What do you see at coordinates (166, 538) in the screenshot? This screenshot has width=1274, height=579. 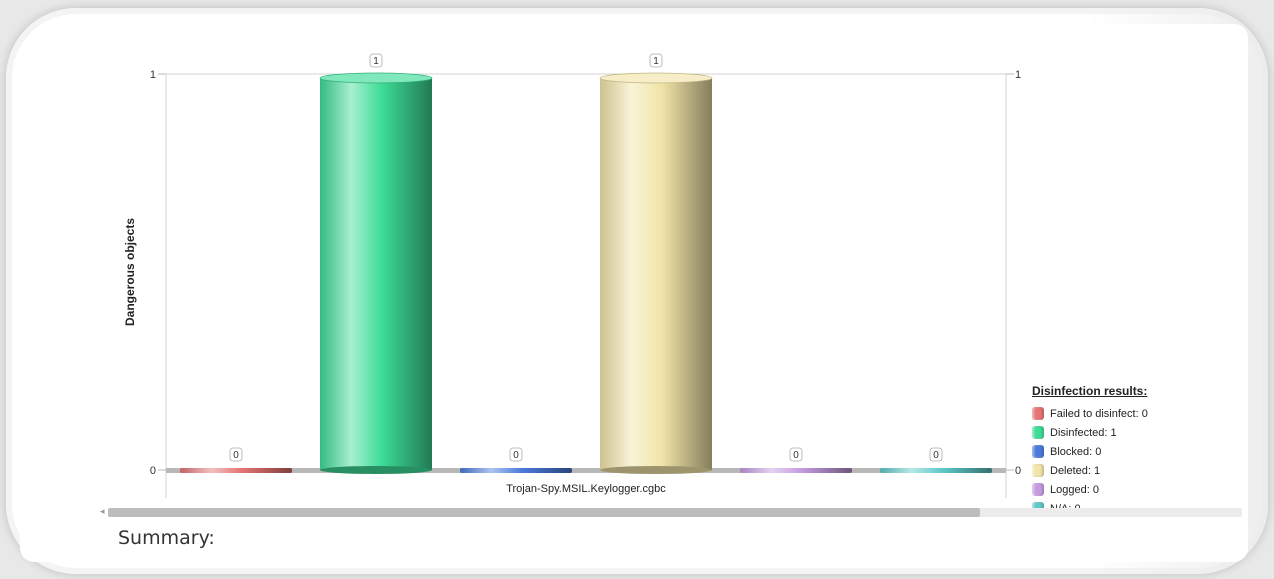 I see `summary-heading: Summary:` at bounding box center [166, 538].